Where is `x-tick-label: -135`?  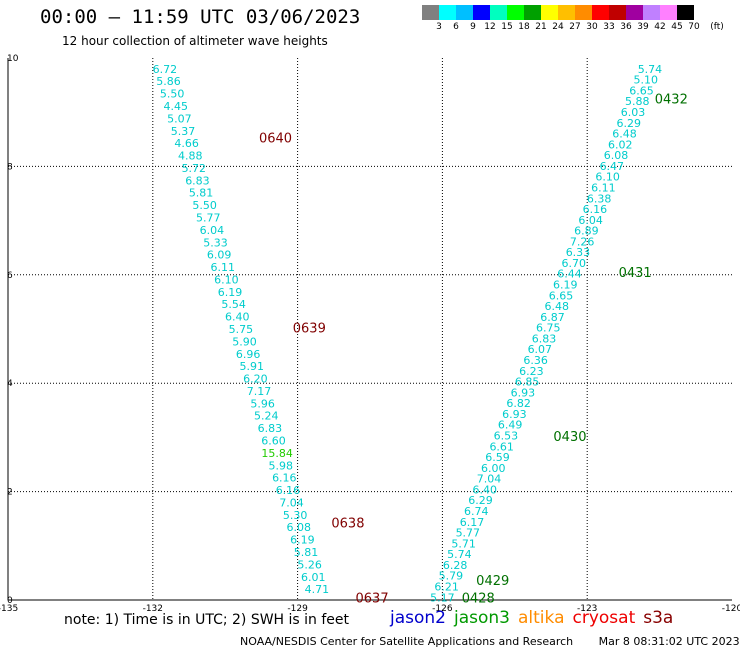 x-tick-label: -135 is located at coordinates (9, 609).